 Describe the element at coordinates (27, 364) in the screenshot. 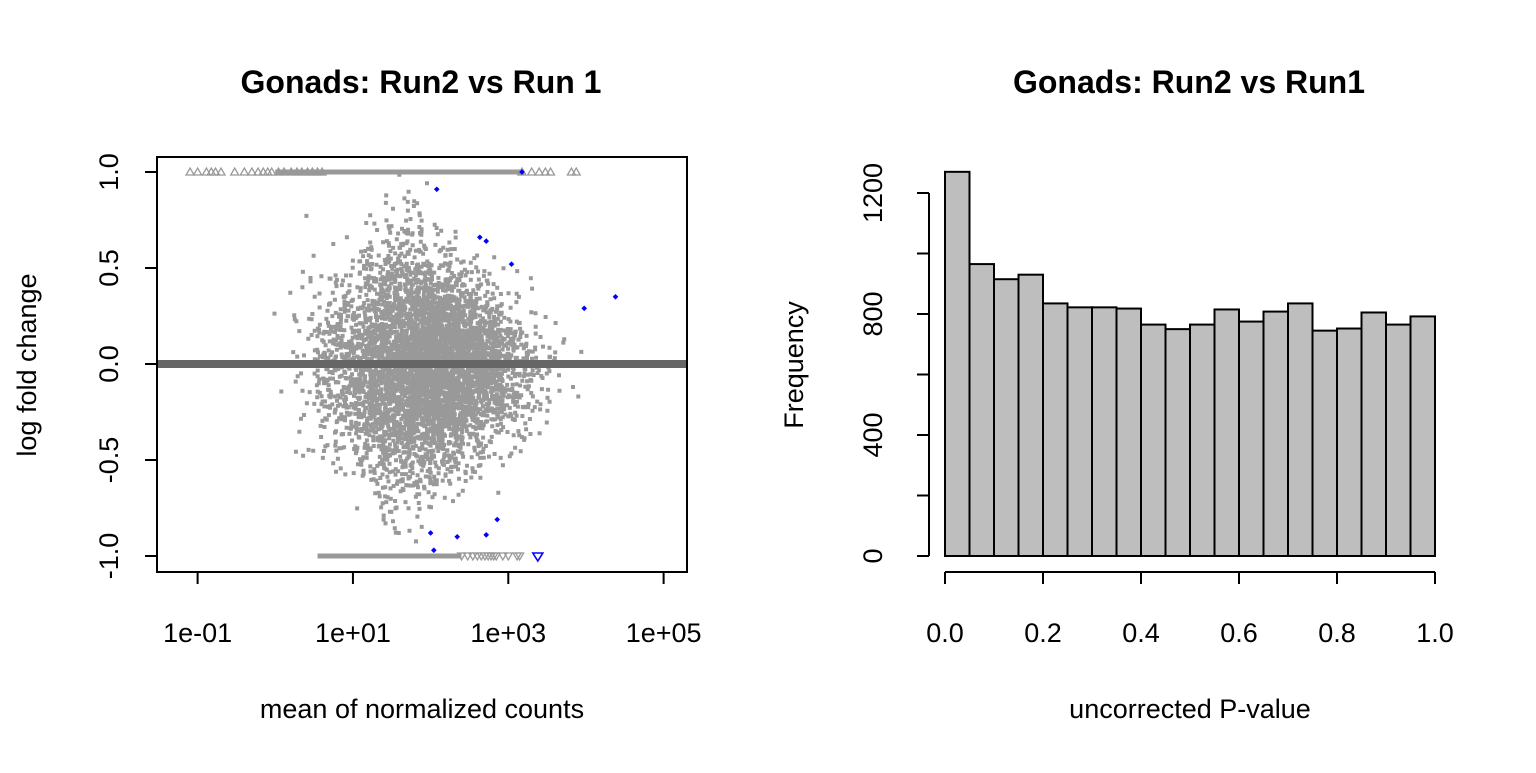

I see `ma-y-axis-label: log fold change` at that location.